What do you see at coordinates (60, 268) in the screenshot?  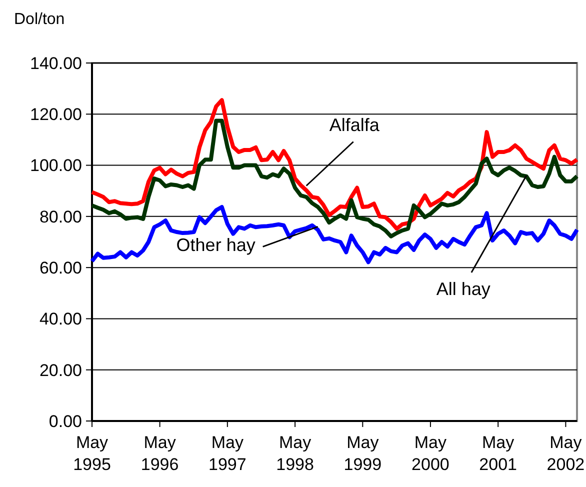 I see `y-tick-label: 60.00` at bounding box center [60, 268].